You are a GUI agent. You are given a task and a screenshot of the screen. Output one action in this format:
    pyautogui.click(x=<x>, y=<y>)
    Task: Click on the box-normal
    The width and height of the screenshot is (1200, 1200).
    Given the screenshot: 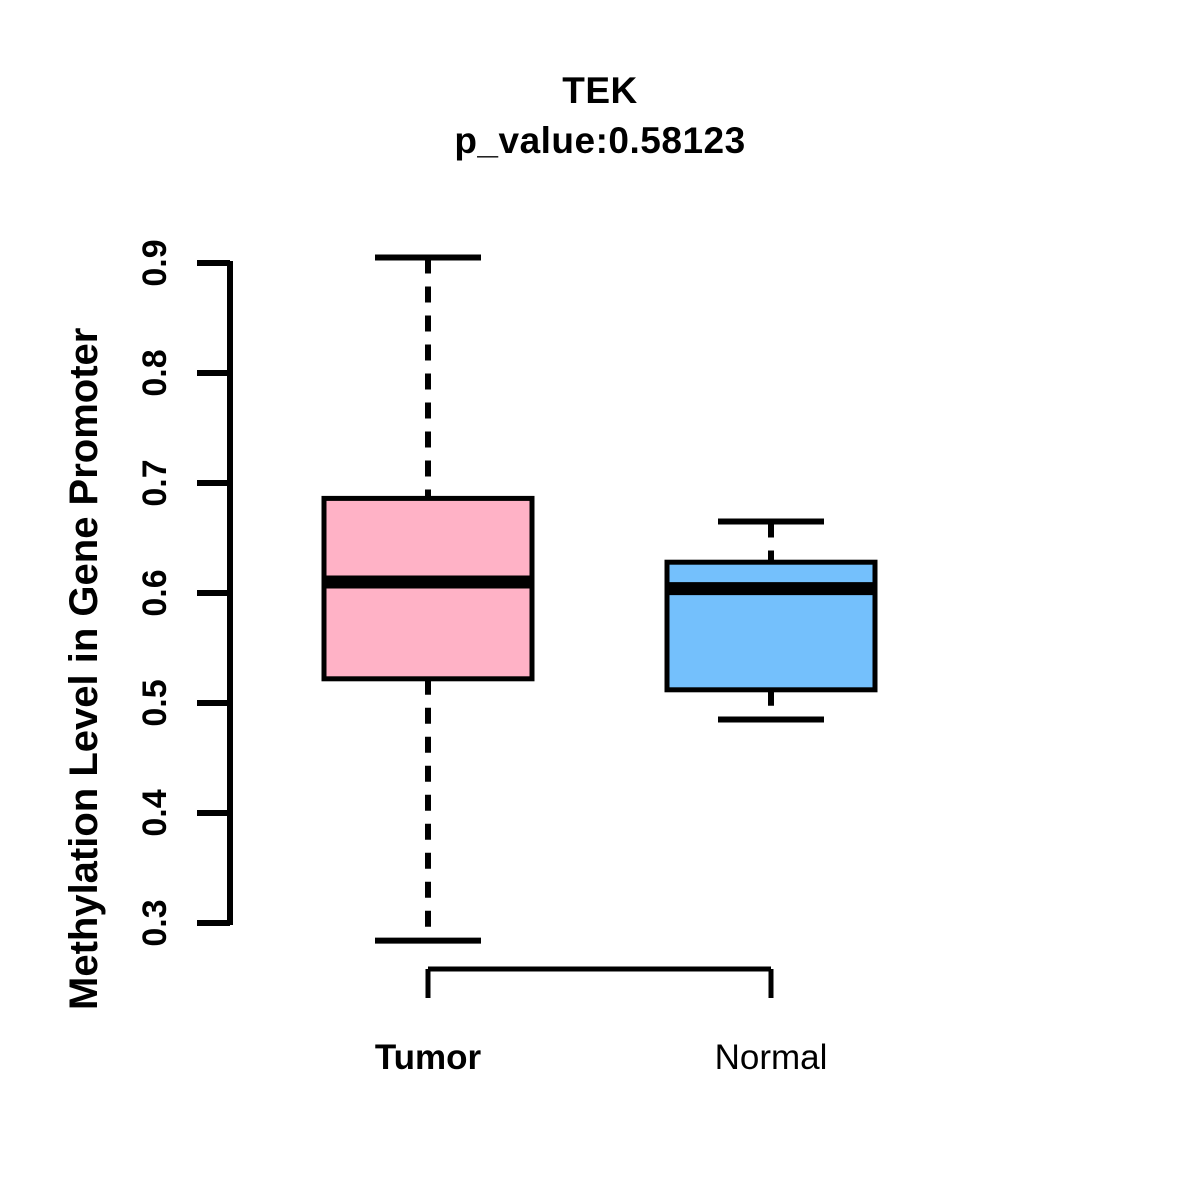 What is the action you would take?
    pyautogui.click(x=771, y=626)
    